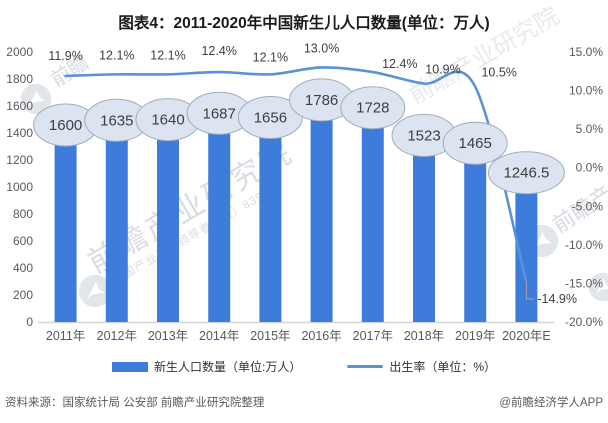 This screenshot has height=423, width=608. Describe the element at coordinates (65, 125) in the screenshot. I see `bar-value-label: 1600` at that location.